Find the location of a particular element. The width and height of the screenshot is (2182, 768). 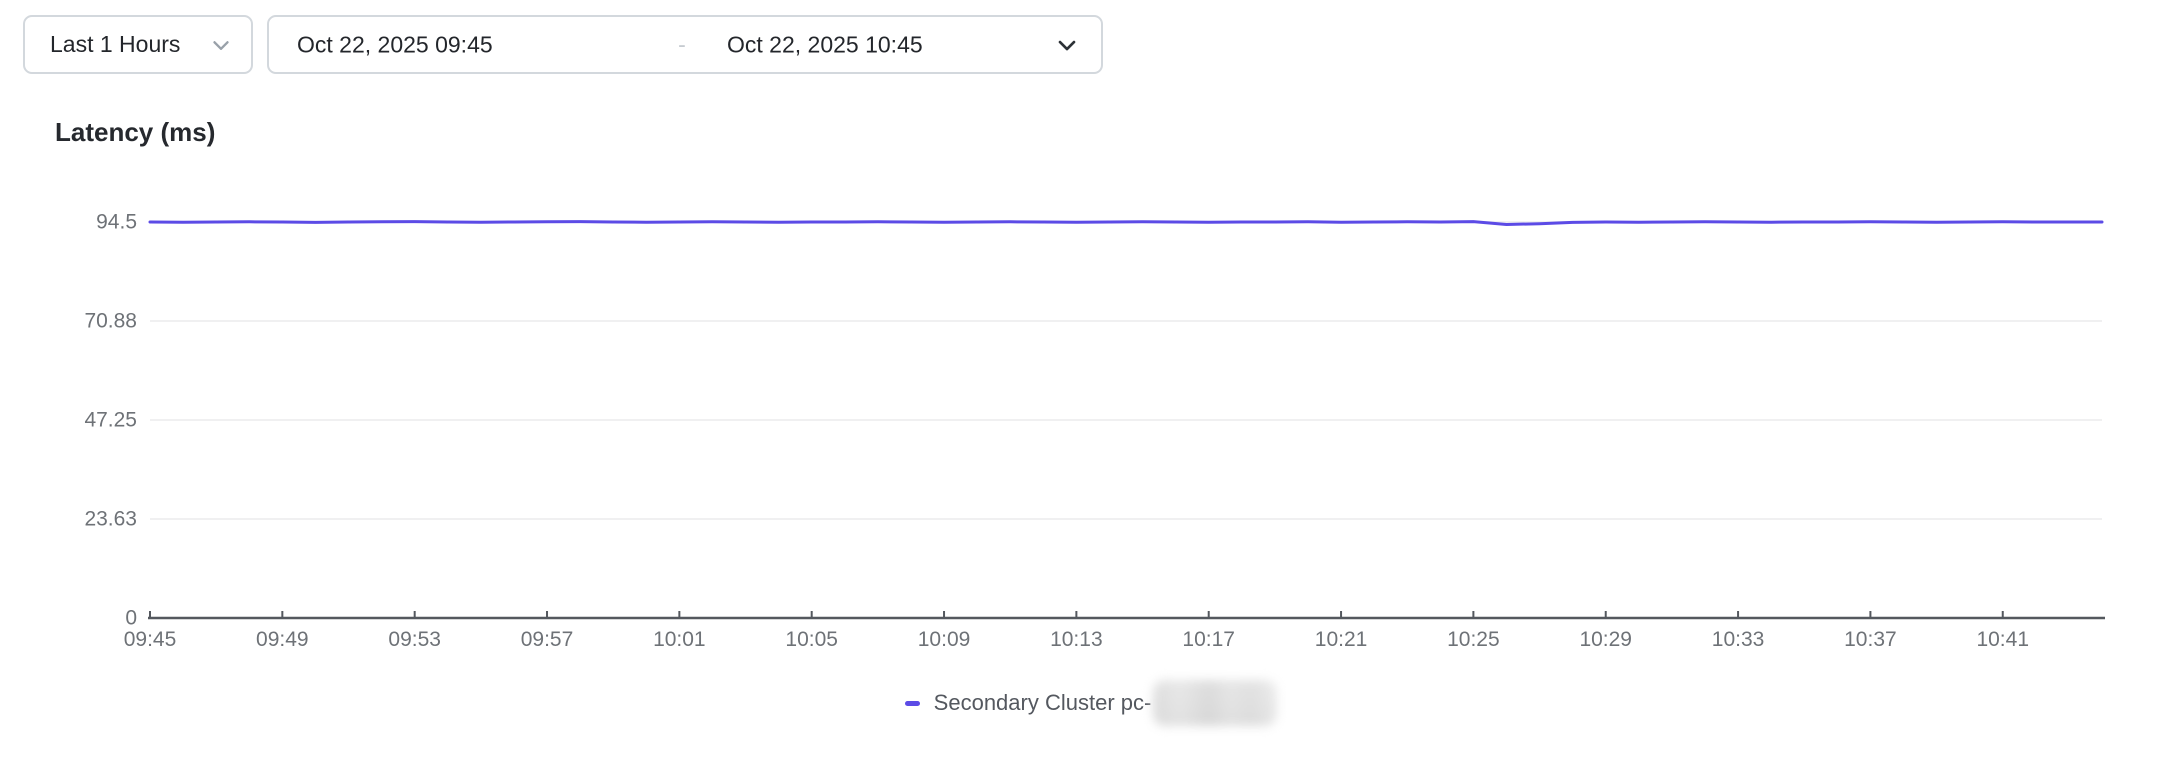

chart-title: Latency (ms) is located at coordinates (135, 132).